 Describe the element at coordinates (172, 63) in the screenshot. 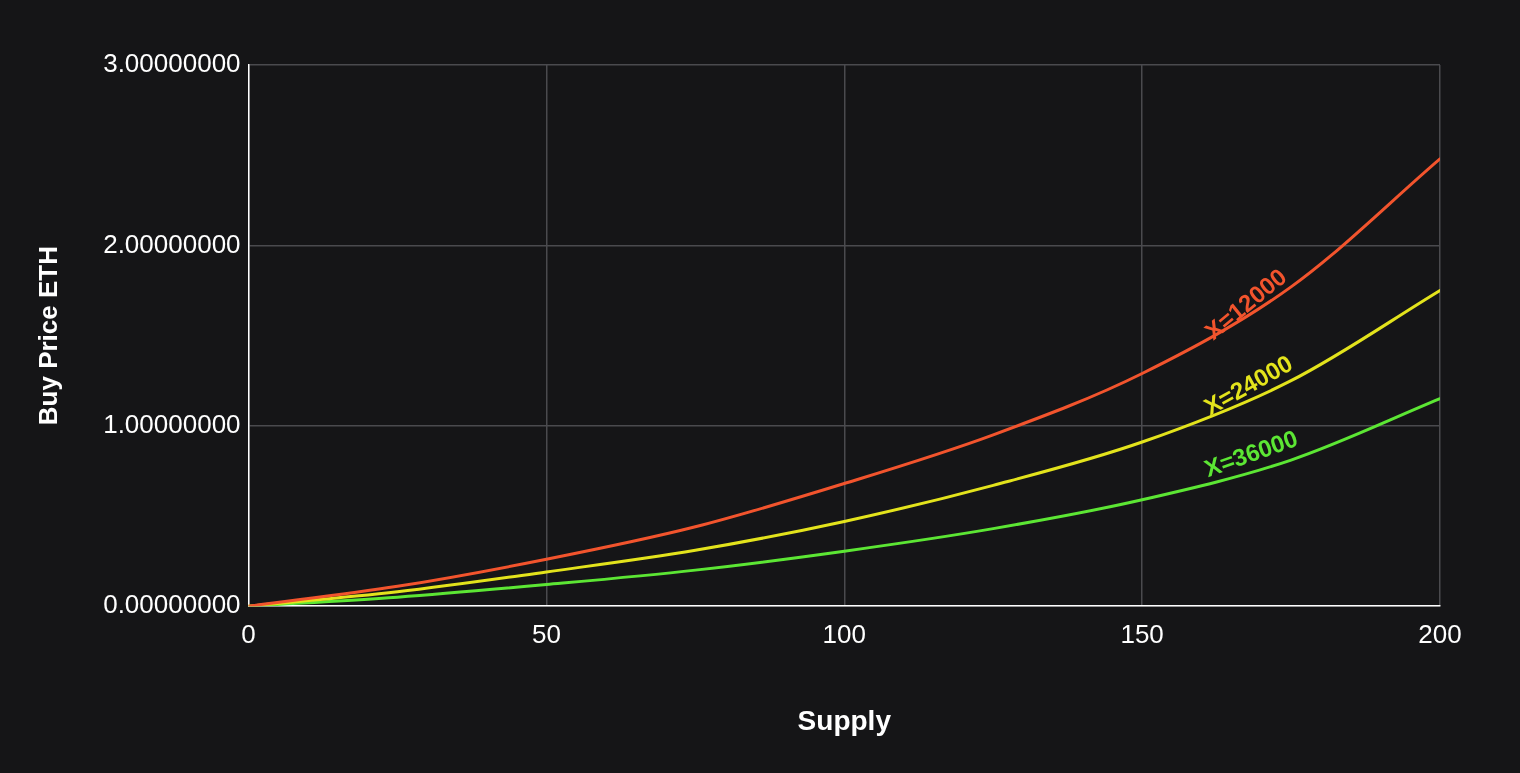

I see `y-tick-label: 3.00000000` at that location.